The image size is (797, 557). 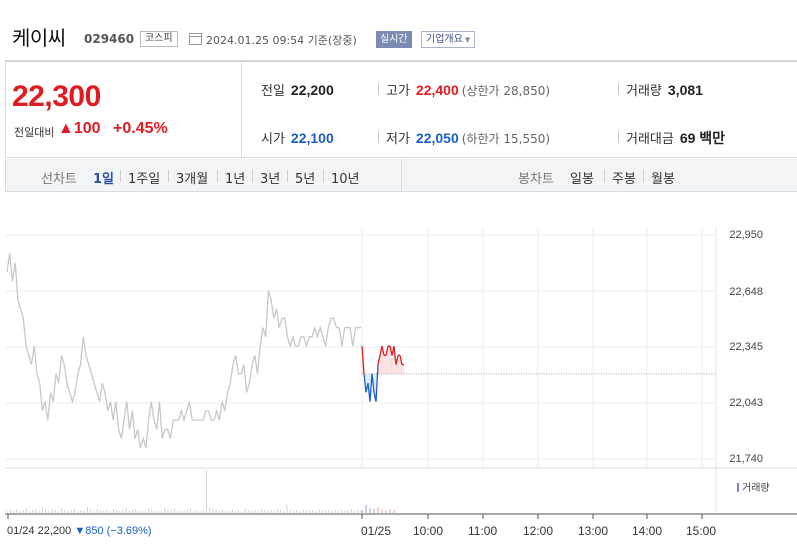 I want to click on line-chart-label: 선차트, so click(x=59, y=179).